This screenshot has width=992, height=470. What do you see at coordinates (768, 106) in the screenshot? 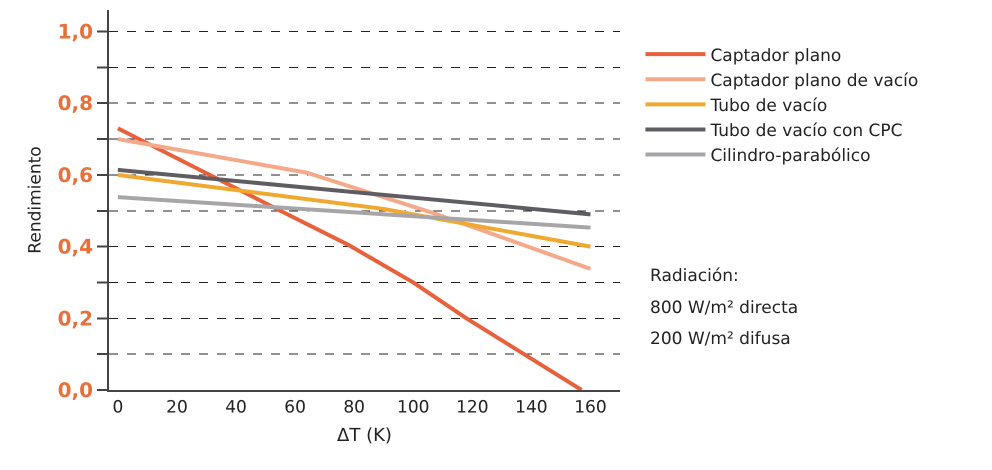
I see `legend-label: Tubo de vacío` at bounding box center [768, 106].